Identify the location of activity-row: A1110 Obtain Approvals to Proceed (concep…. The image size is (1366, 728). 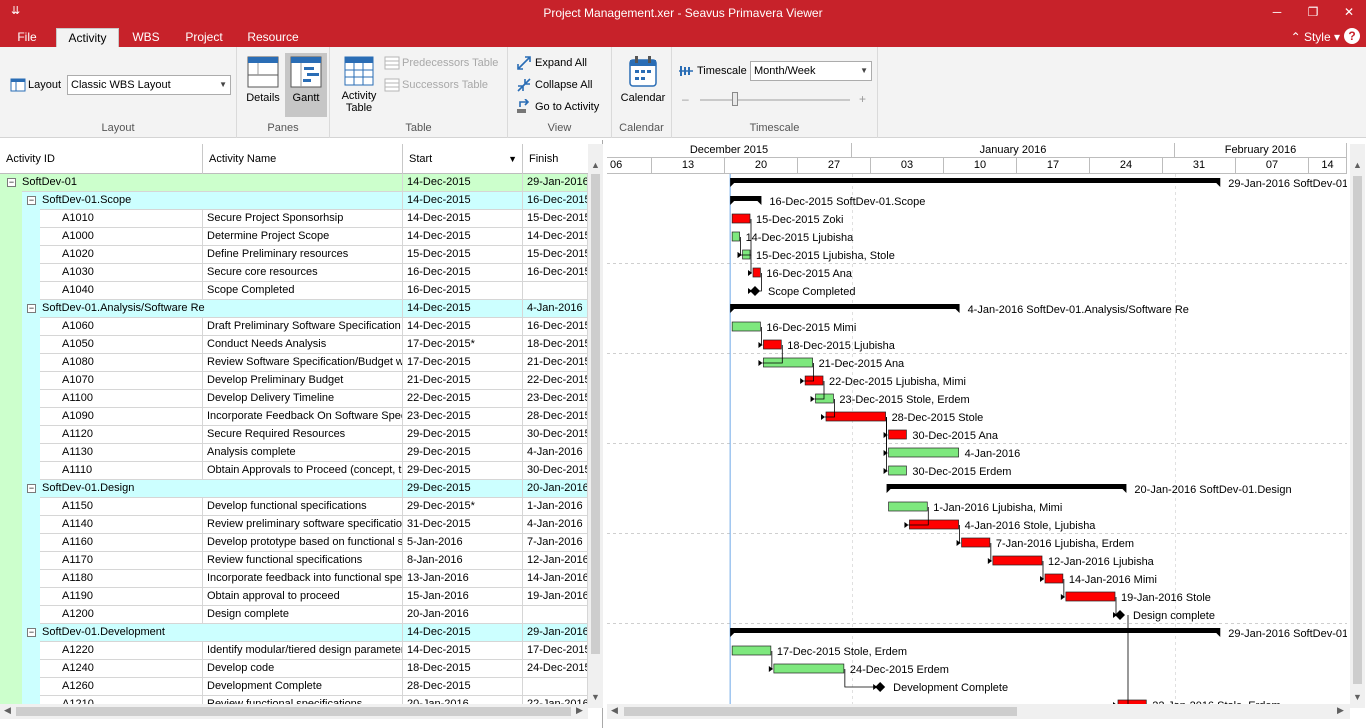
(294, 471).